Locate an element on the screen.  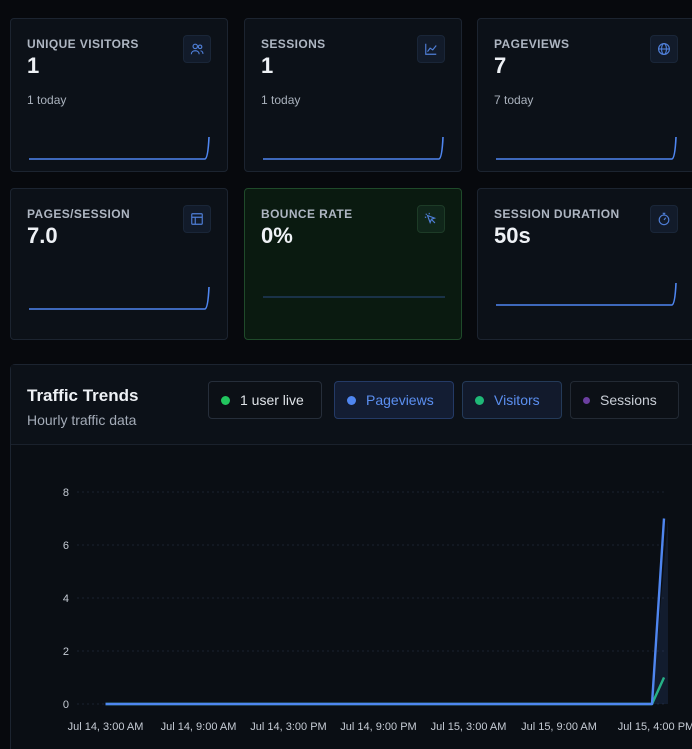
series-line-visitors is located at coordinates (385, 691).